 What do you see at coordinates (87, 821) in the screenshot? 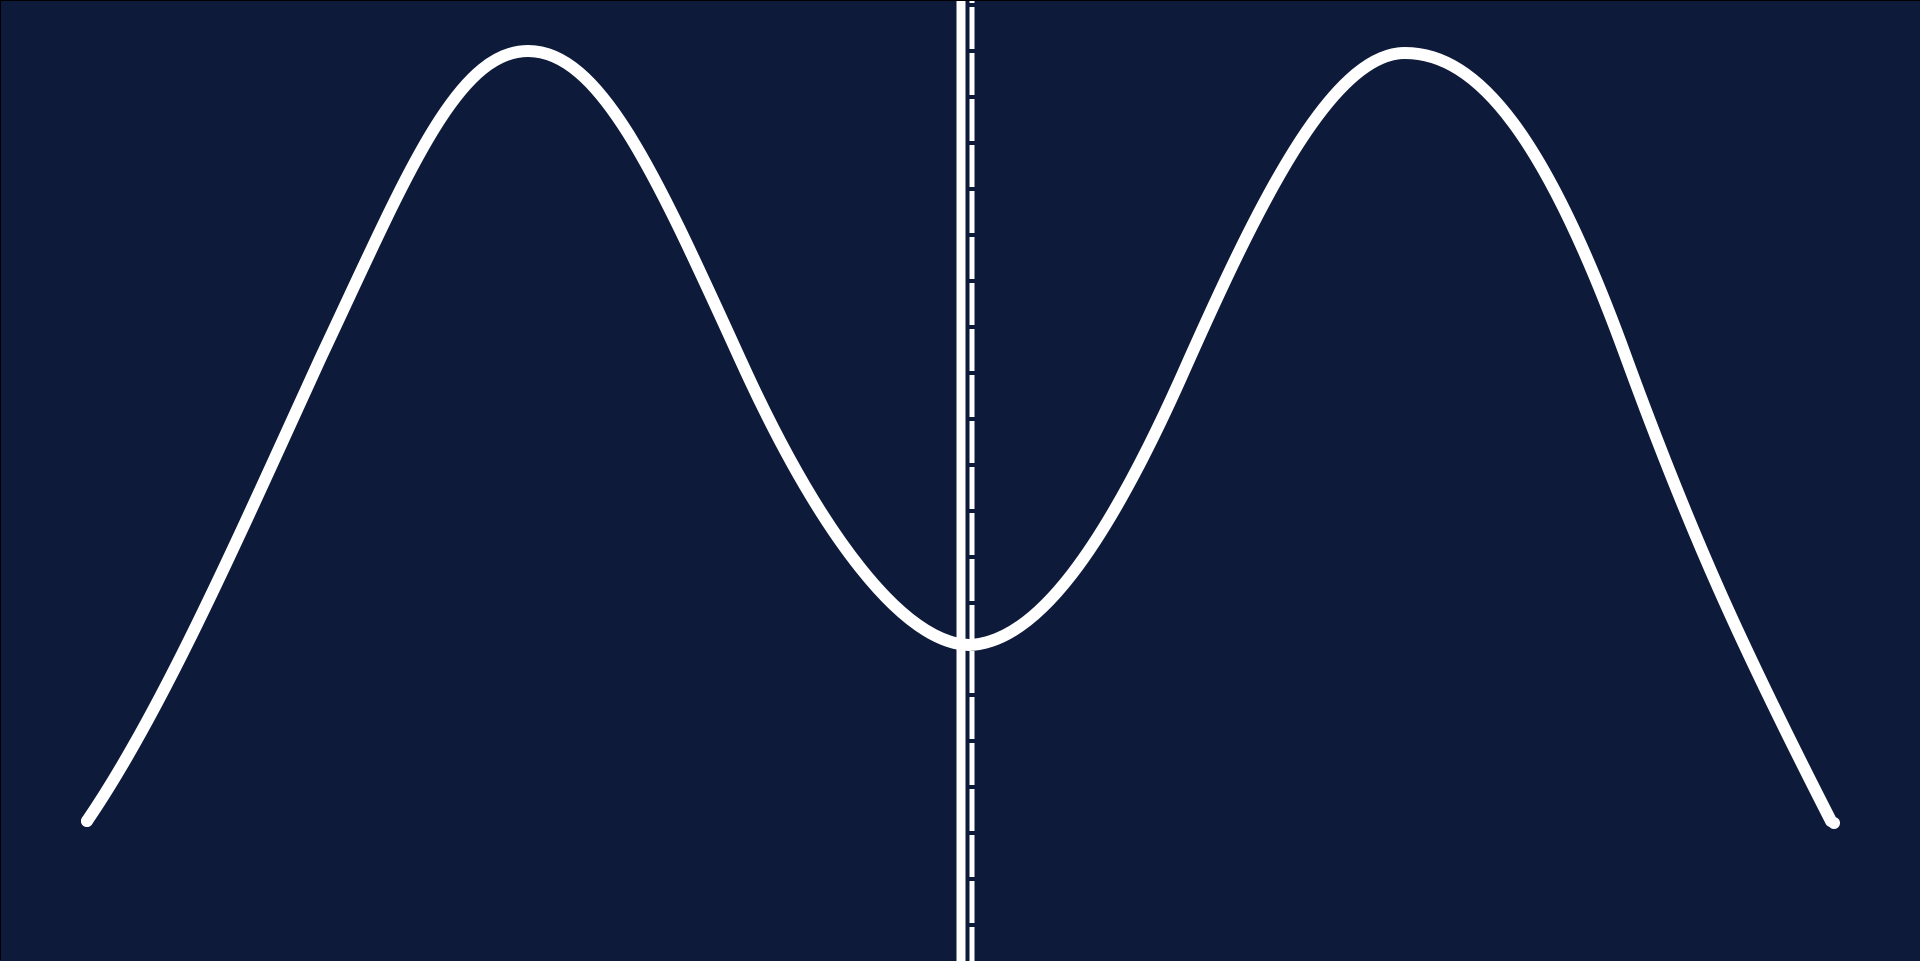
I see `curve-start-endpoint` at bounding box center [87, 821].